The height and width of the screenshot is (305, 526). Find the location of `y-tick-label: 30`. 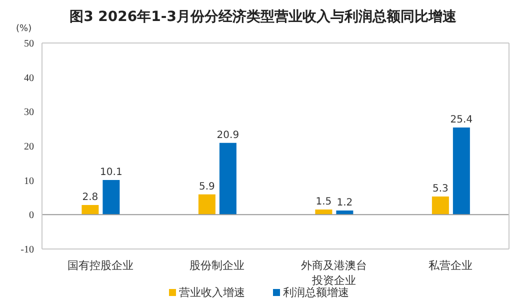

y-tick-label: 30 is located at coordinates (29, 112).